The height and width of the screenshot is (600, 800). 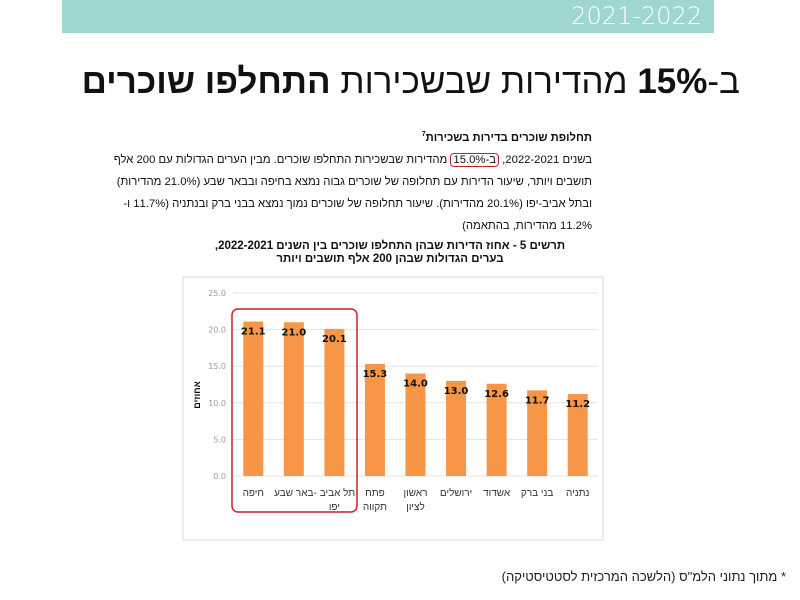 I want to click on y-tick-label: 0.0, so click(x=219, y=476).